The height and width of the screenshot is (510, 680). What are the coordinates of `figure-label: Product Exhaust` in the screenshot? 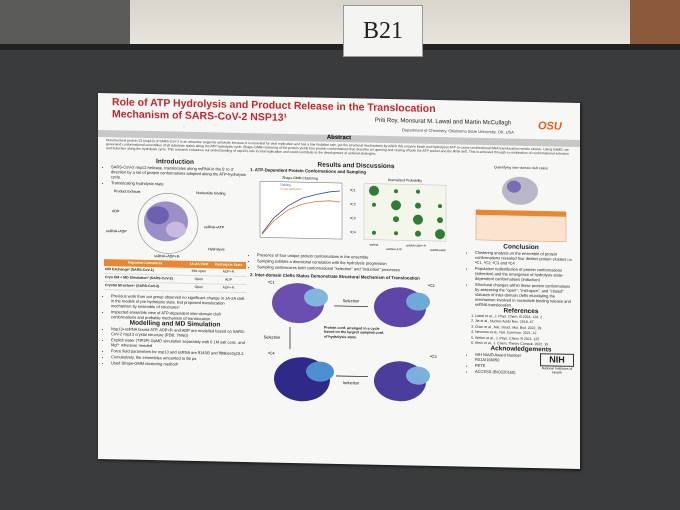 It's located at (127, 191).